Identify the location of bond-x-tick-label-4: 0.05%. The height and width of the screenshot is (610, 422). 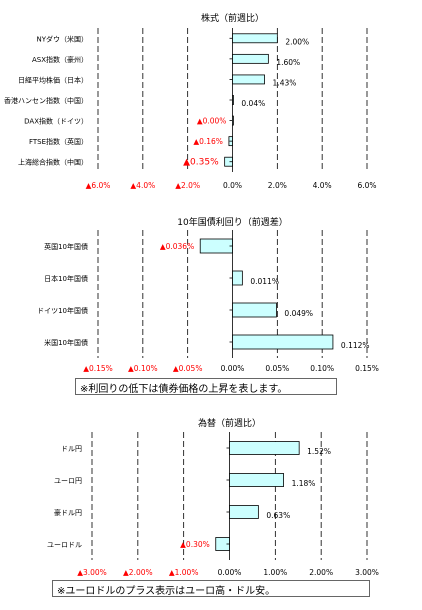
(277, 368).